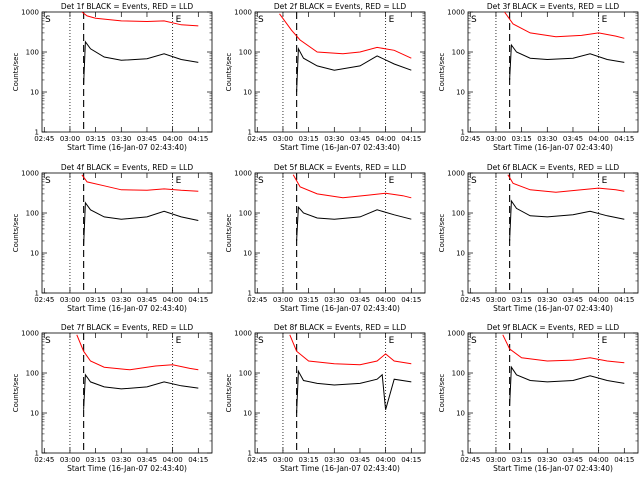 Image resolution: width=640 pixels, height=480 pixels. What do you see at coordinates (553, 327) in the screenshot?
I see `chart-title: Det 9f BLACK = Events, RED = LLD` at bounding box center [553, 327].